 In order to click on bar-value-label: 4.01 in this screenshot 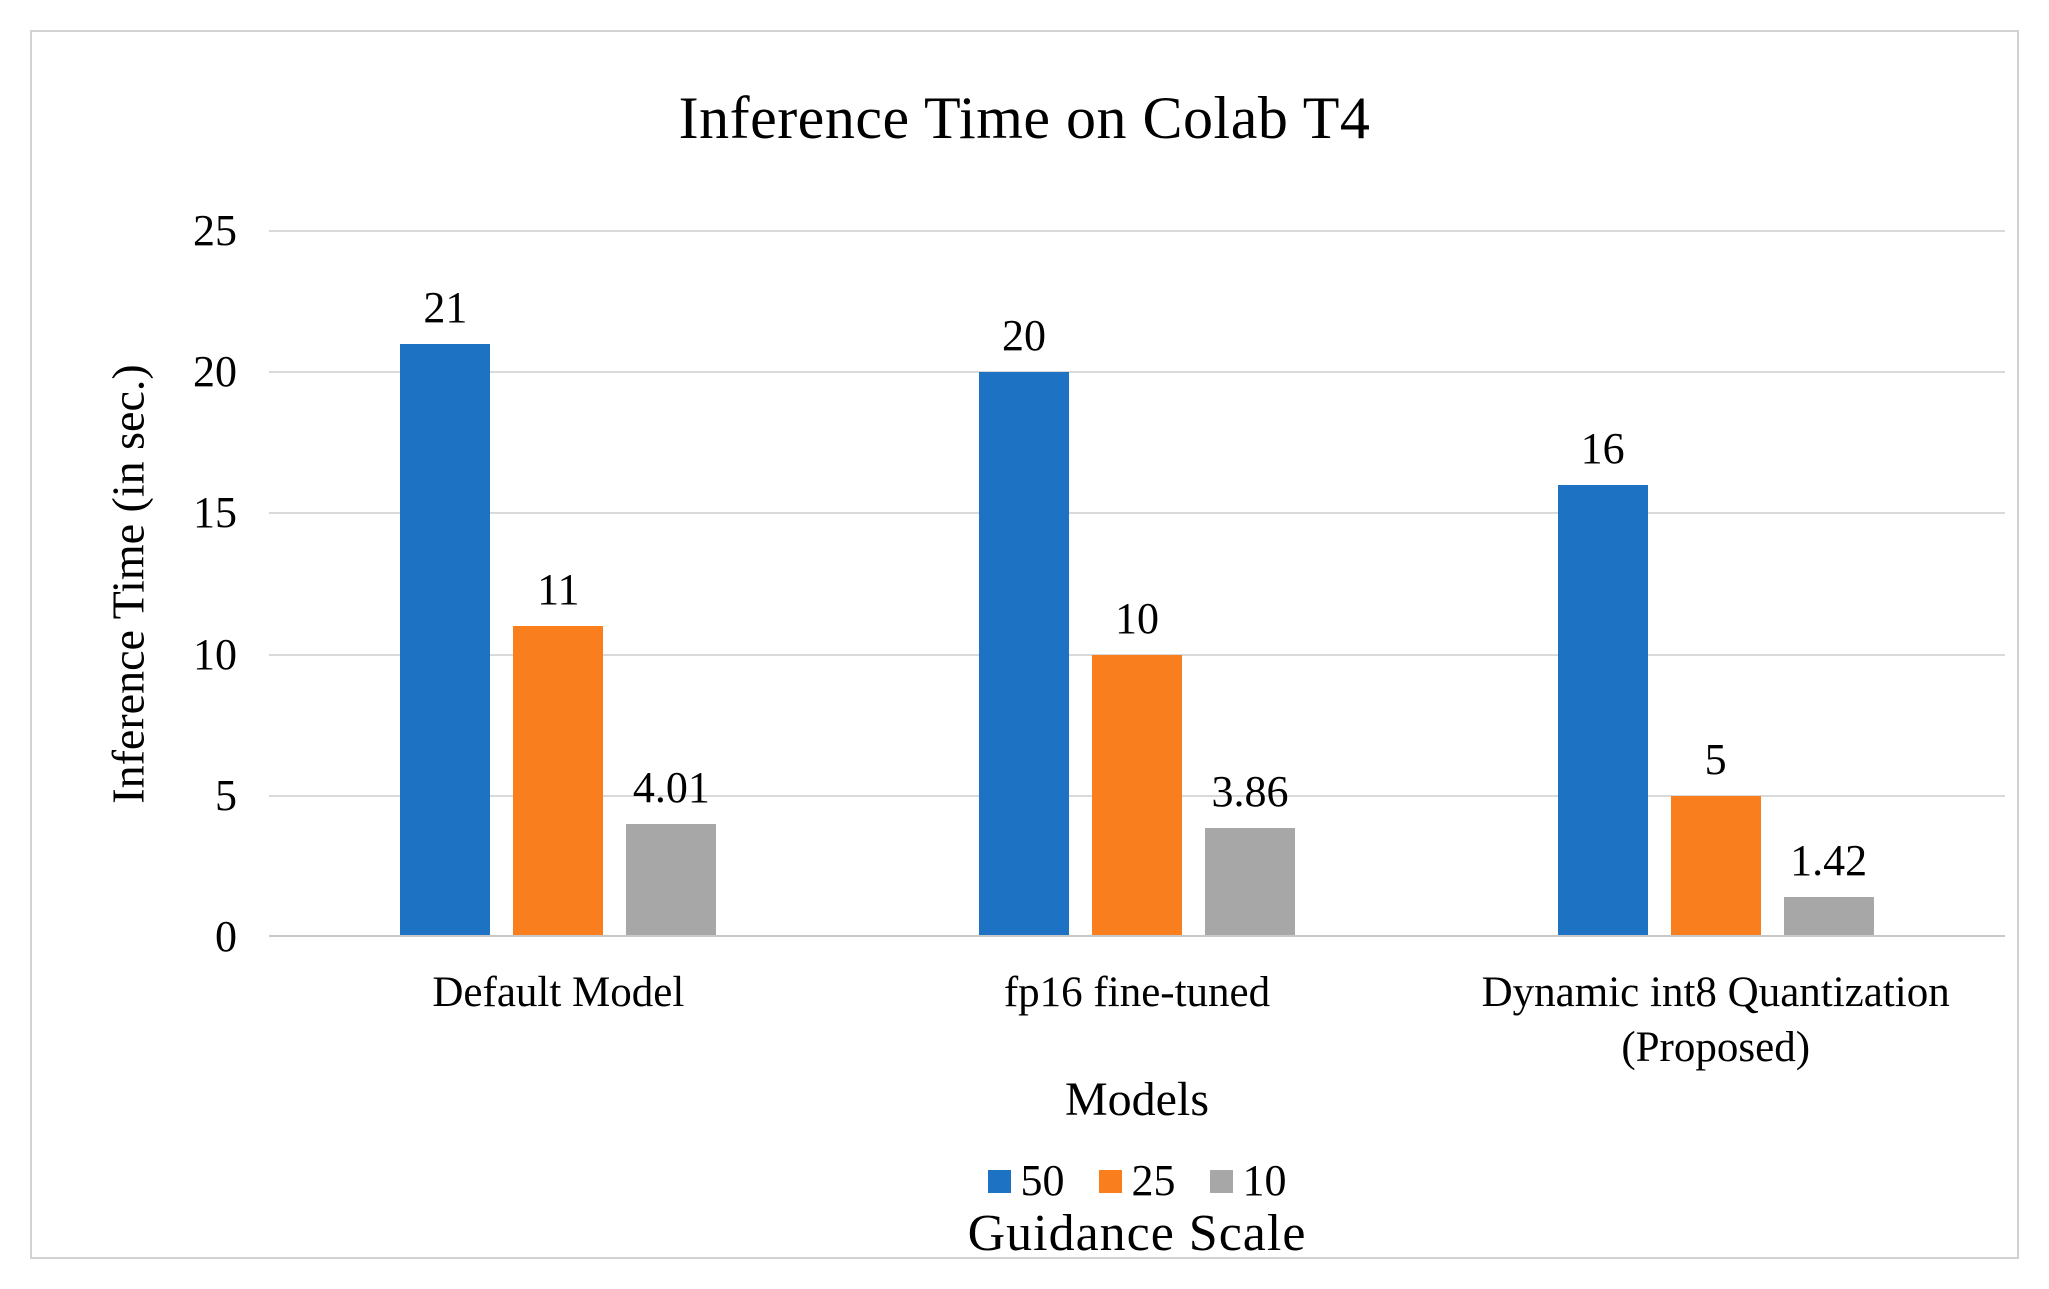, I will do `click(671, 787)`.